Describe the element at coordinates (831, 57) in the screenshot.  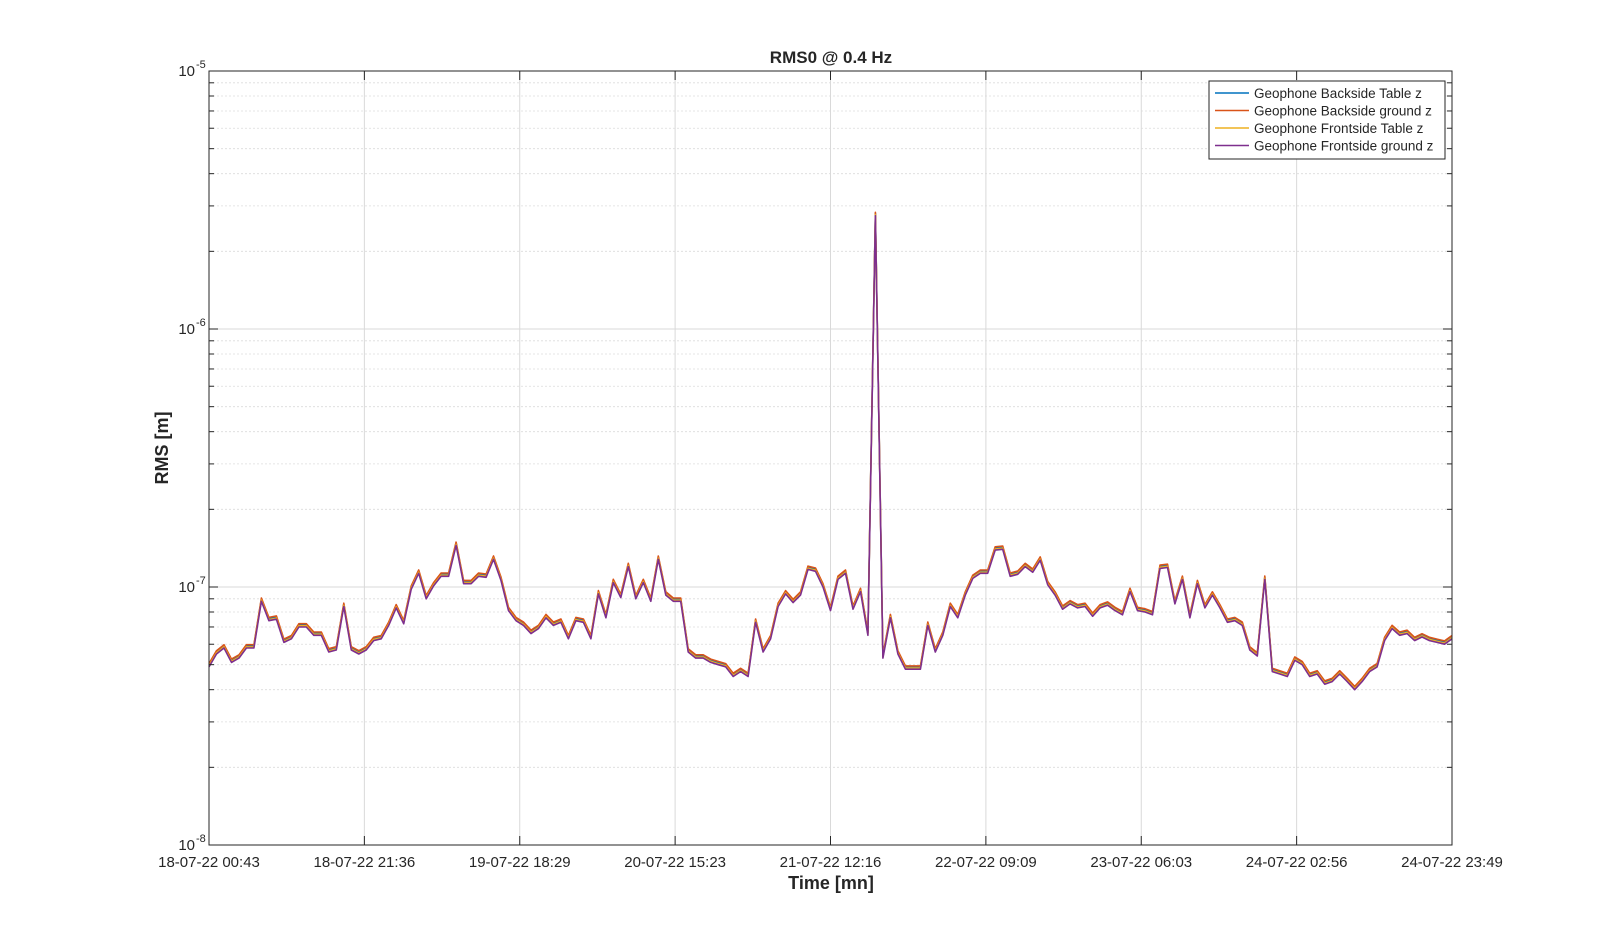
I see `chart-title: RMS0 @ 0.4 Hz` at that location.